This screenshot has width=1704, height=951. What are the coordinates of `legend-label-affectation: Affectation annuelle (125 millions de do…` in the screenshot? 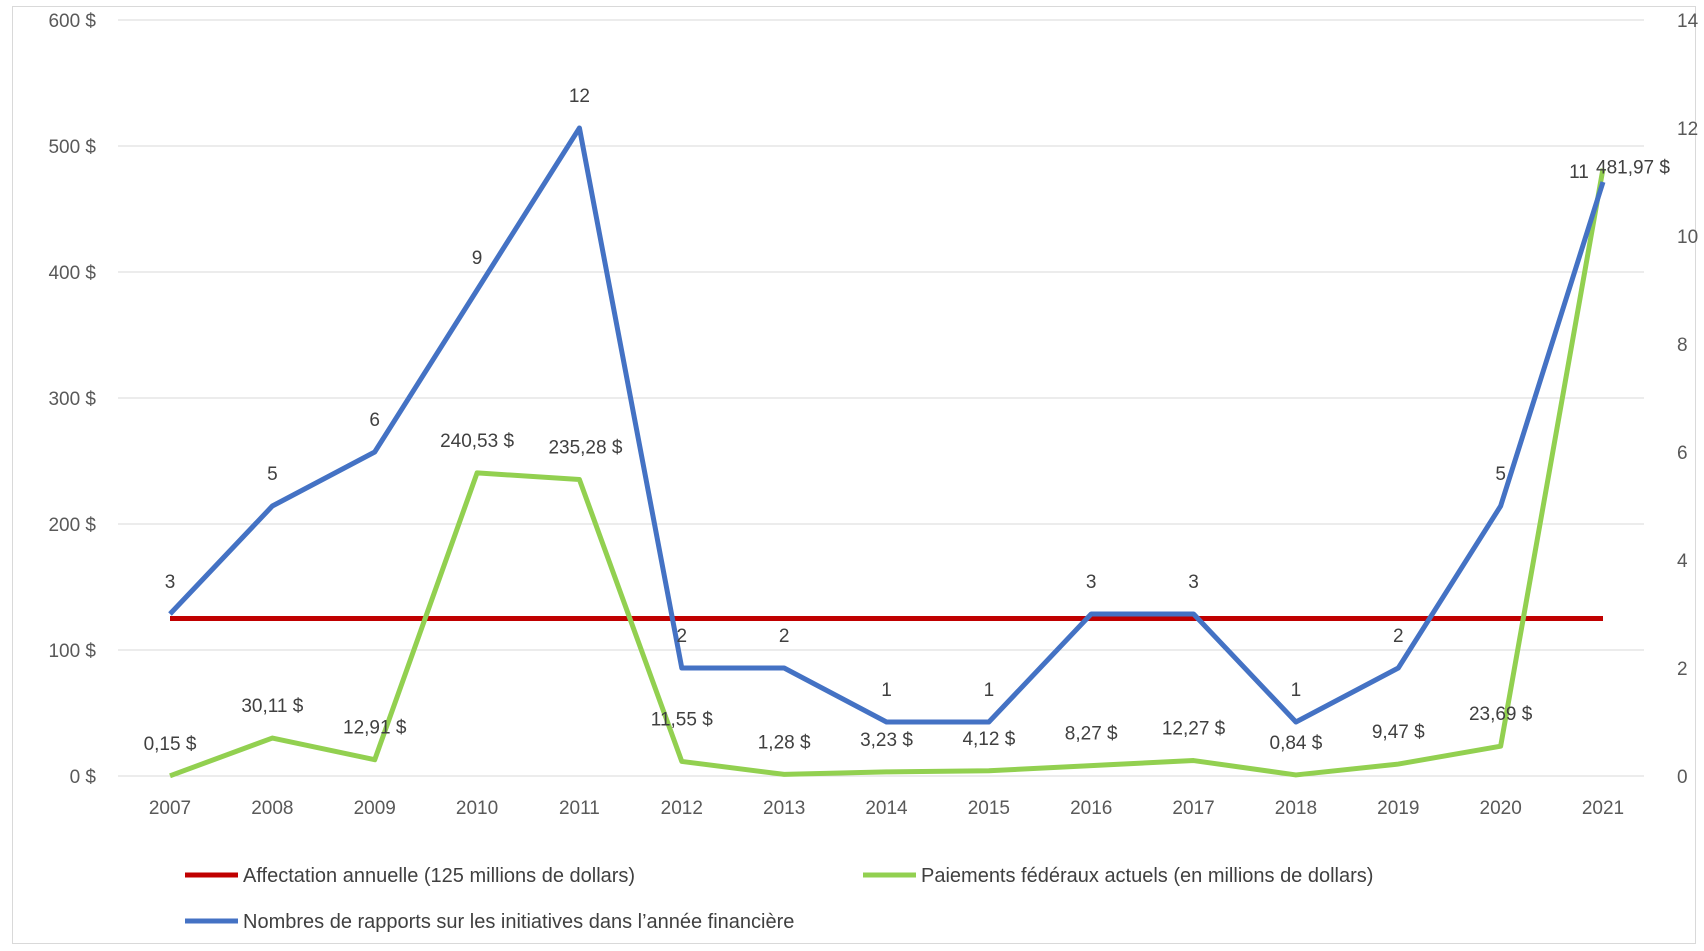 It's located at (439, 876).